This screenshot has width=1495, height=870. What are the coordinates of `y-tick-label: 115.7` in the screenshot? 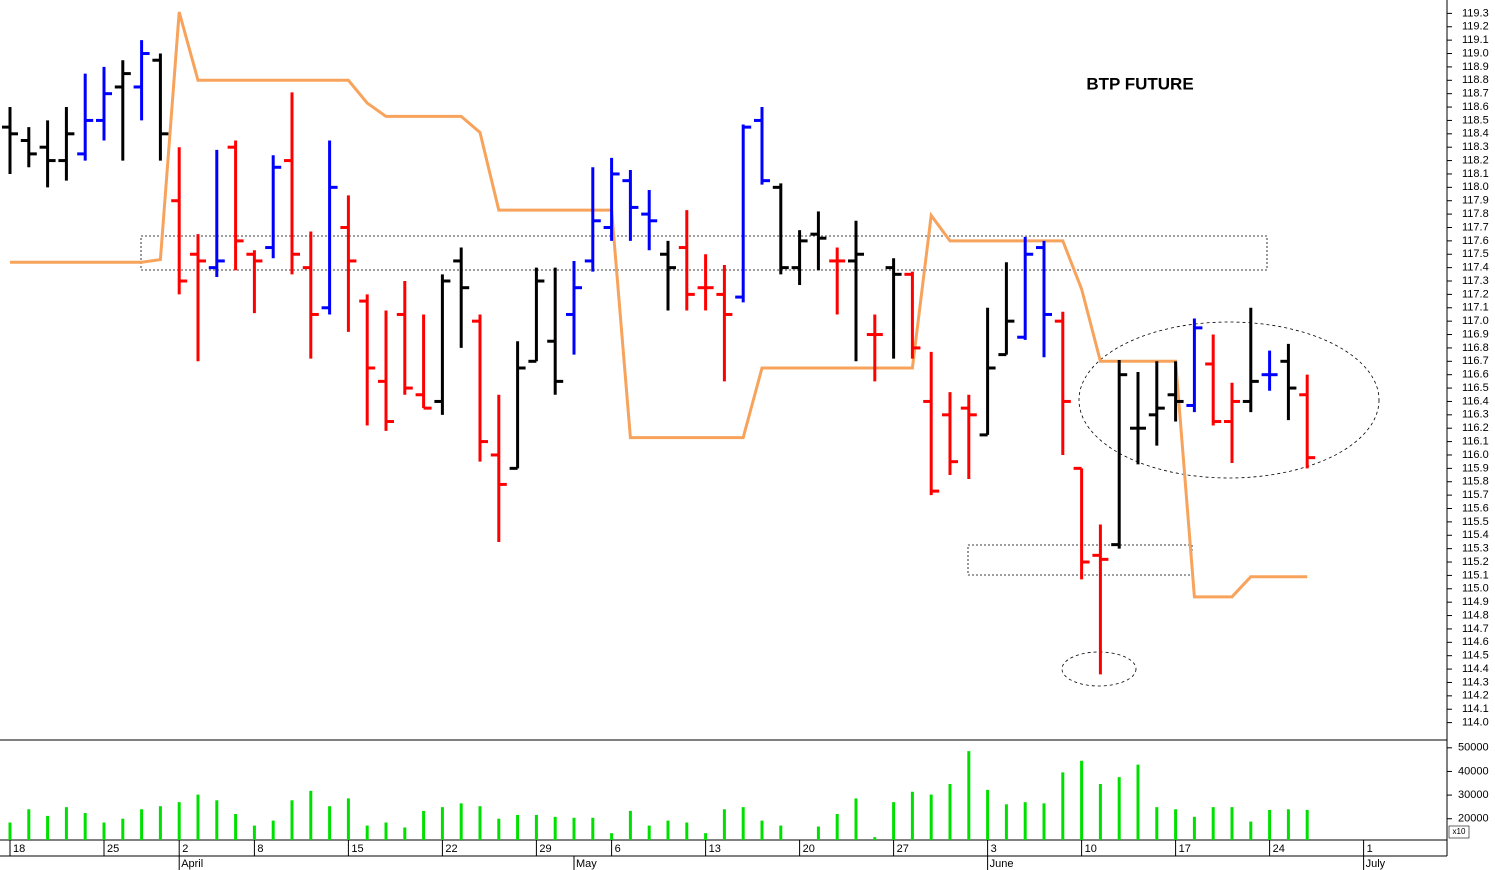 It's located at (1475, 495).